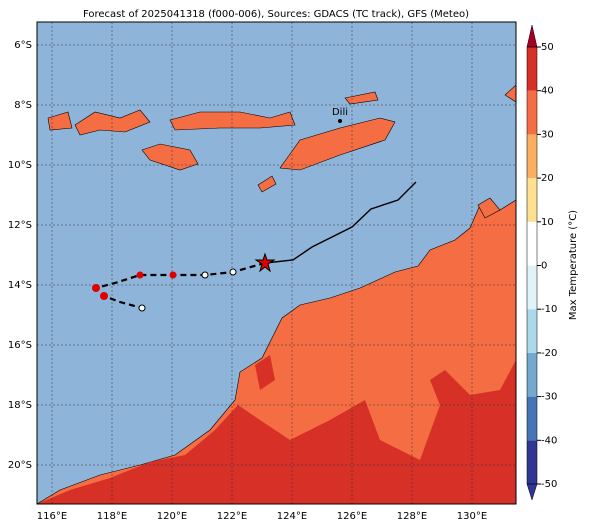 This screenshot has width=591, height=532. What do you see at coordinates (20, 225) in the screenshot?
I see `lat-label: 12°S` at bounding box center [20, 225].